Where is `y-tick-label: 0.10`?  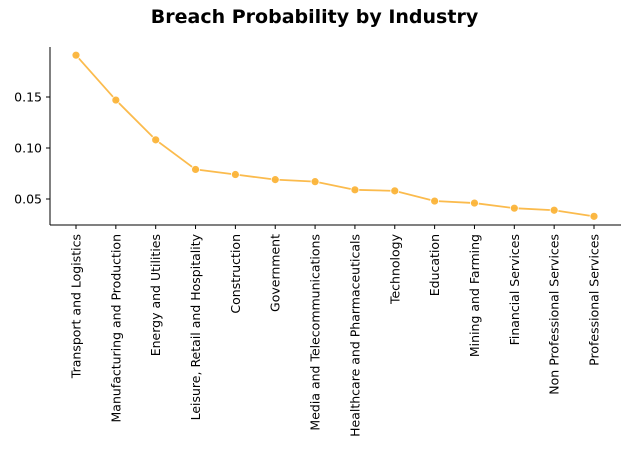
y-tick-label: 0.10 is located at coordinates (28, 148).